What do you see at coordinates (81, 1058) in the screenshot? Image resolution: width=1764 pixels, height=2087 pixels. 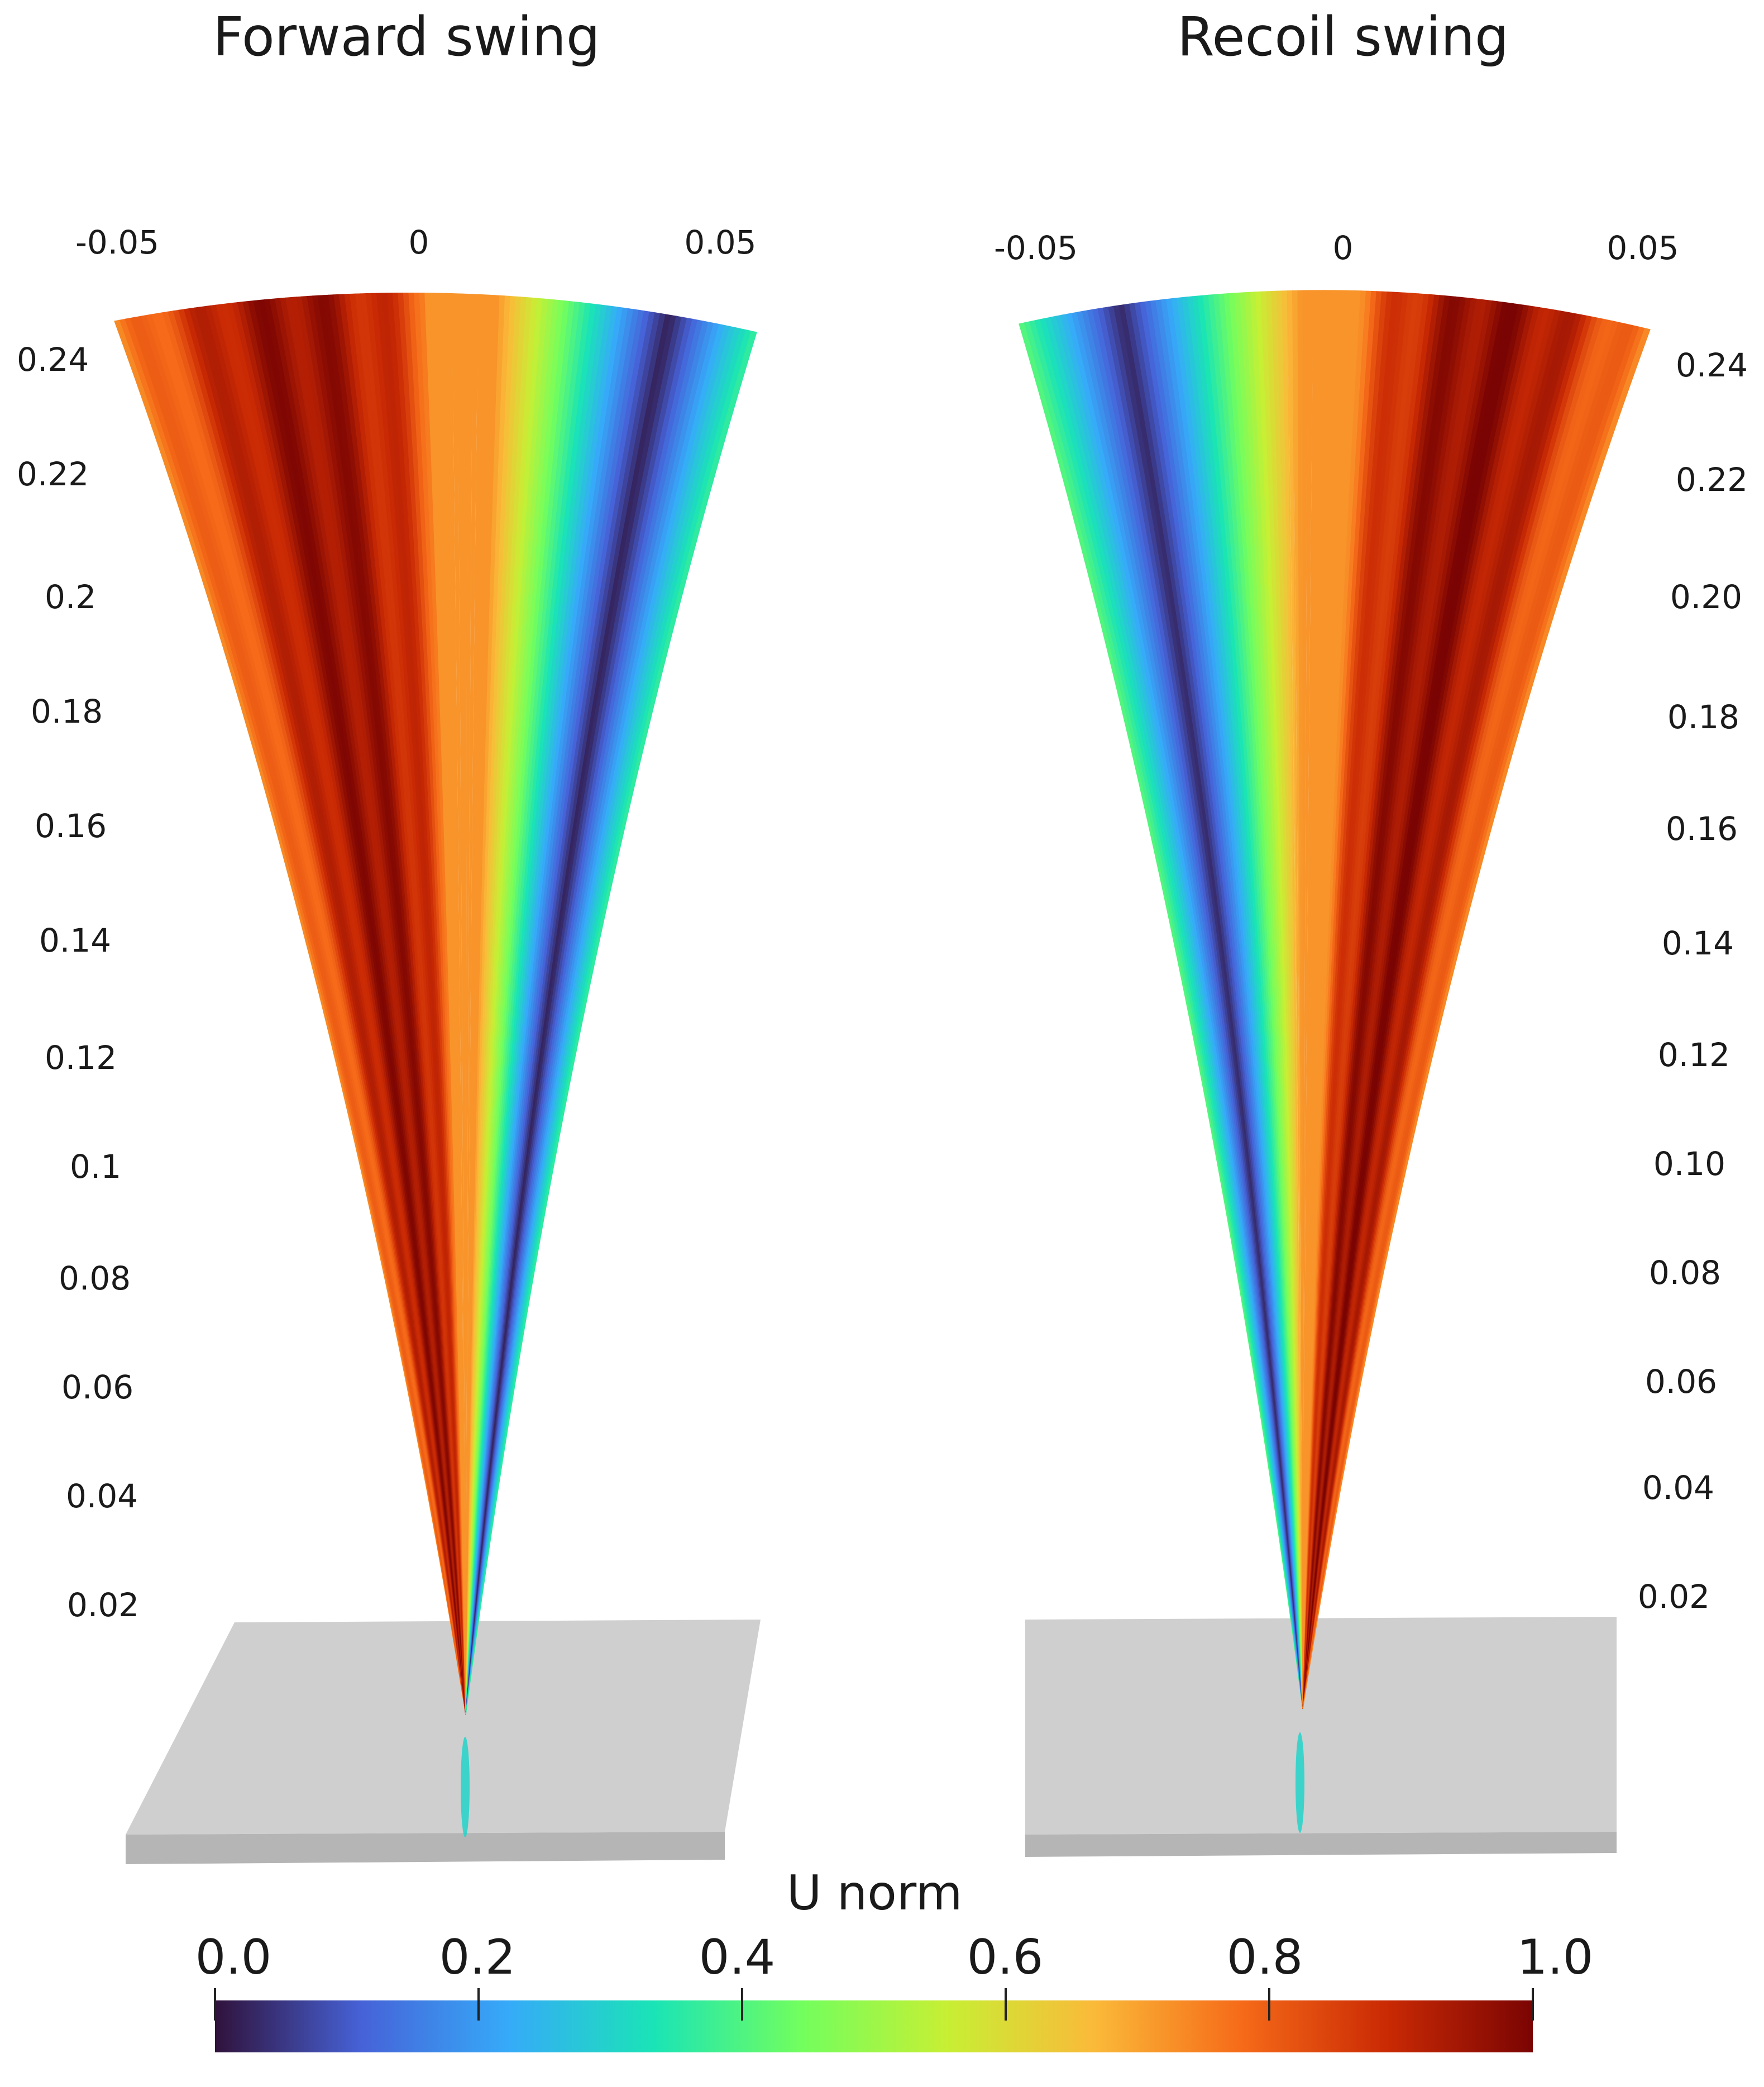 I see `left-y-tick: 0.12` at bounding box center [81, 1058].